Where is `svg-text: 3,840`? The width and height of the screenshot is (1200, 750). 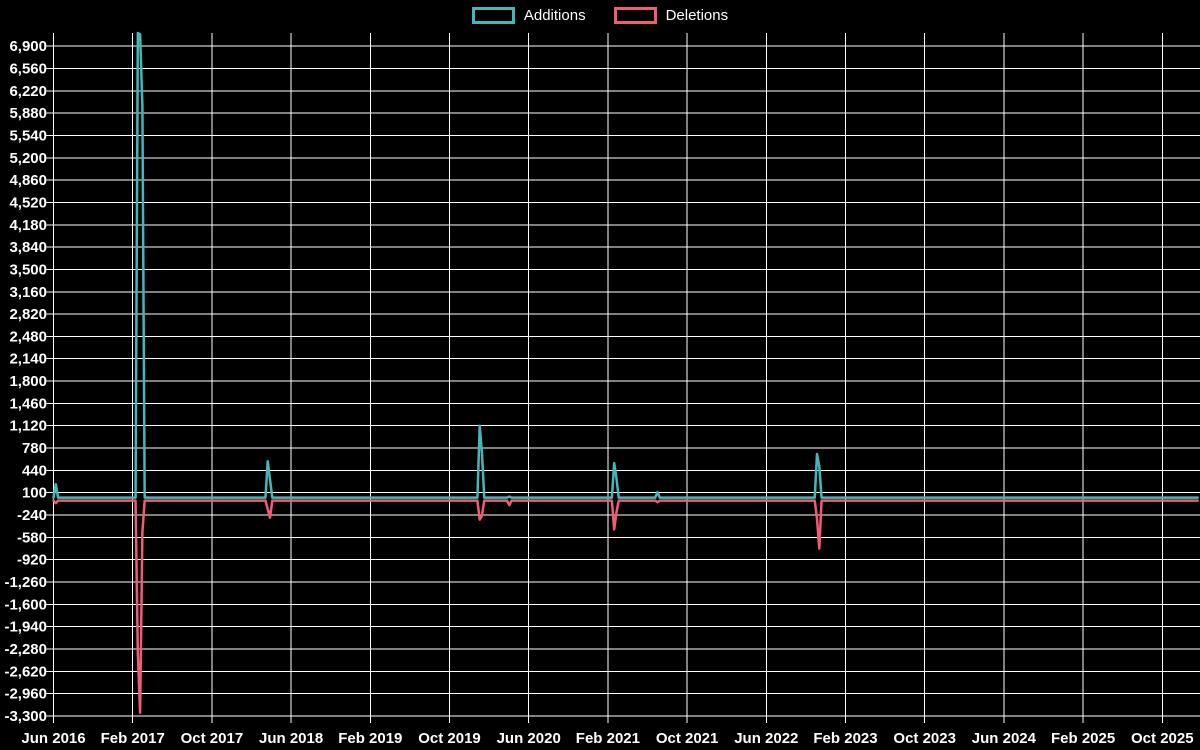
svg-text: 3,840 is located at coordinates (28, 247).